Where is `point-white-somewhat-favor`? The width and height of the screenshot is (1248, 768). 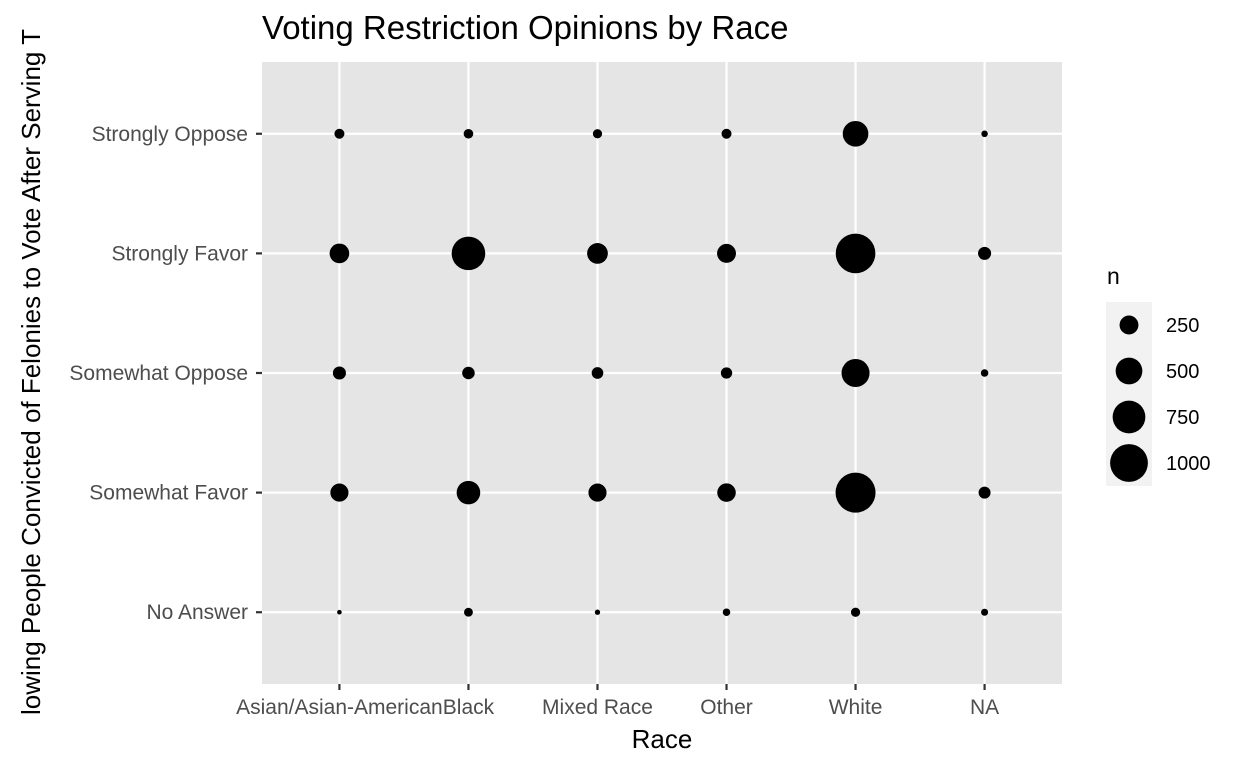
point-white-somewhat-favor is located at coordinates (855, 492).